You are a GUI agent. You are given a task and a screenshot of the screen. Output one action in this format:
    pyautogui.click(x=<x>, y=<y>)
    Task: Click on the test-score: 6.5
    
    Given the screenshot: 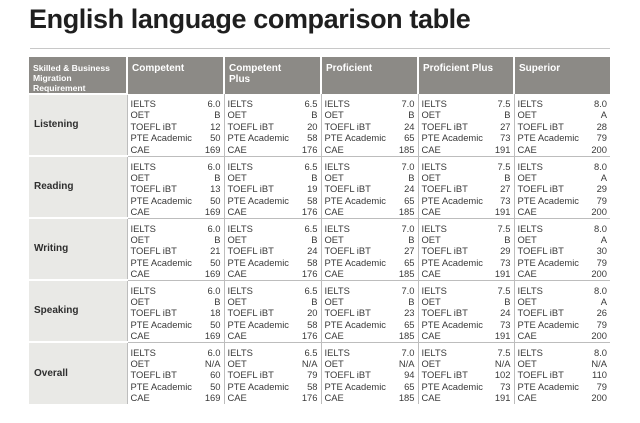 What is the action you would take?
    pyautogui.click(x=311, y=166)
    